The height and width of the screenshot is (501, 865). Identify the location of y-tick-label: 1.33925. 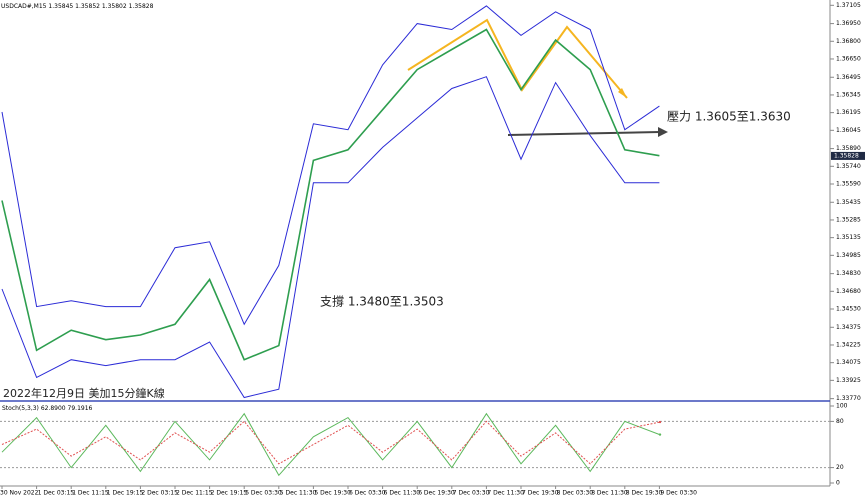
(848, 380).